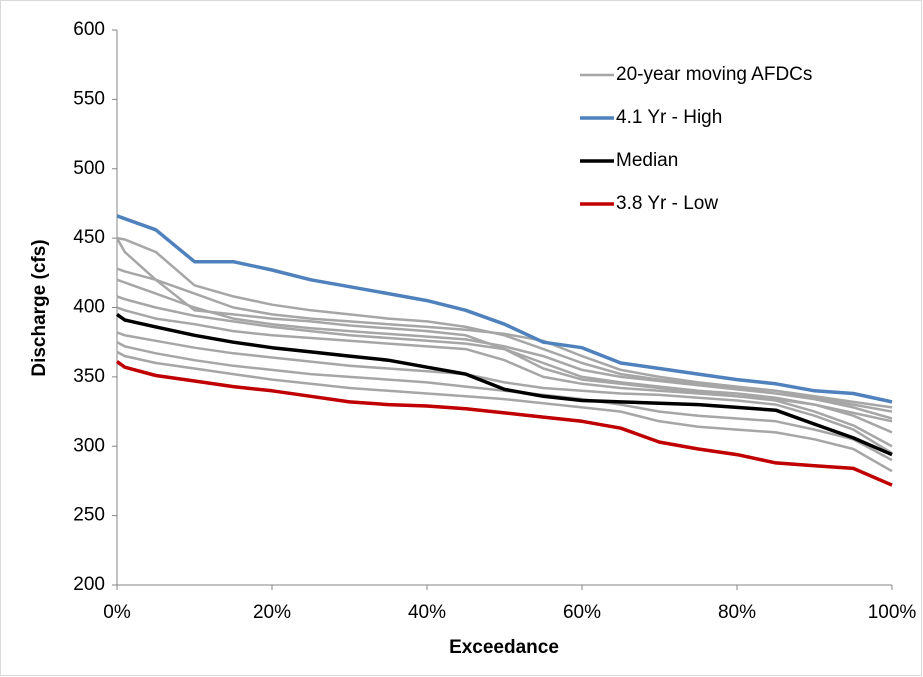 The image size is (923, 677). Describe the element at coordinates (89, 515) in the screenshot. I see `y-tick-label: 250` at that location.